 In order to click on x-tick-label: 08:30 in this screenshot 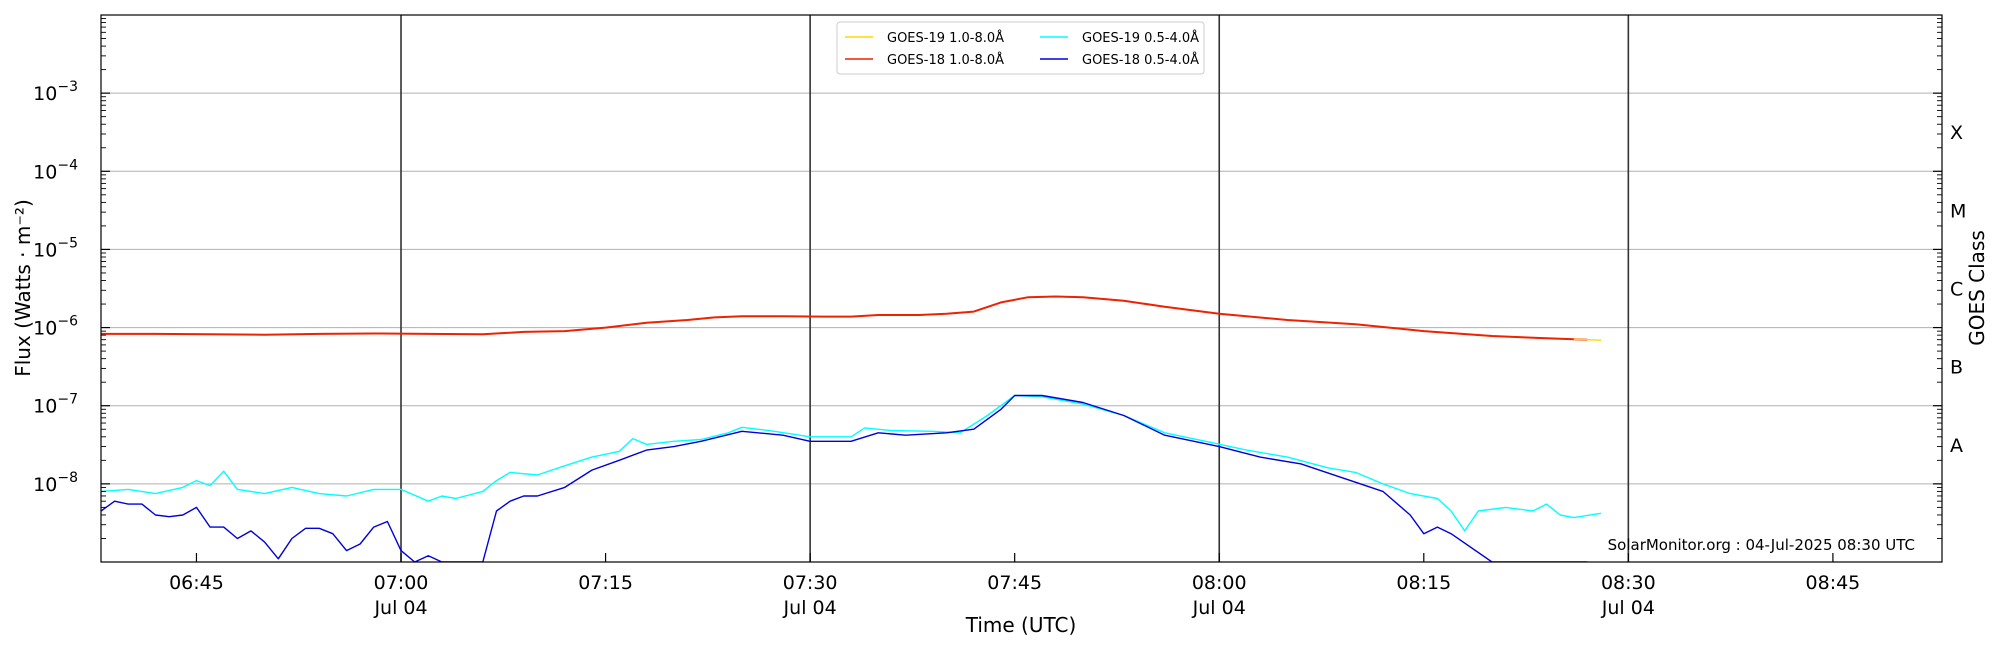, I will do `click(1628, 583)`.